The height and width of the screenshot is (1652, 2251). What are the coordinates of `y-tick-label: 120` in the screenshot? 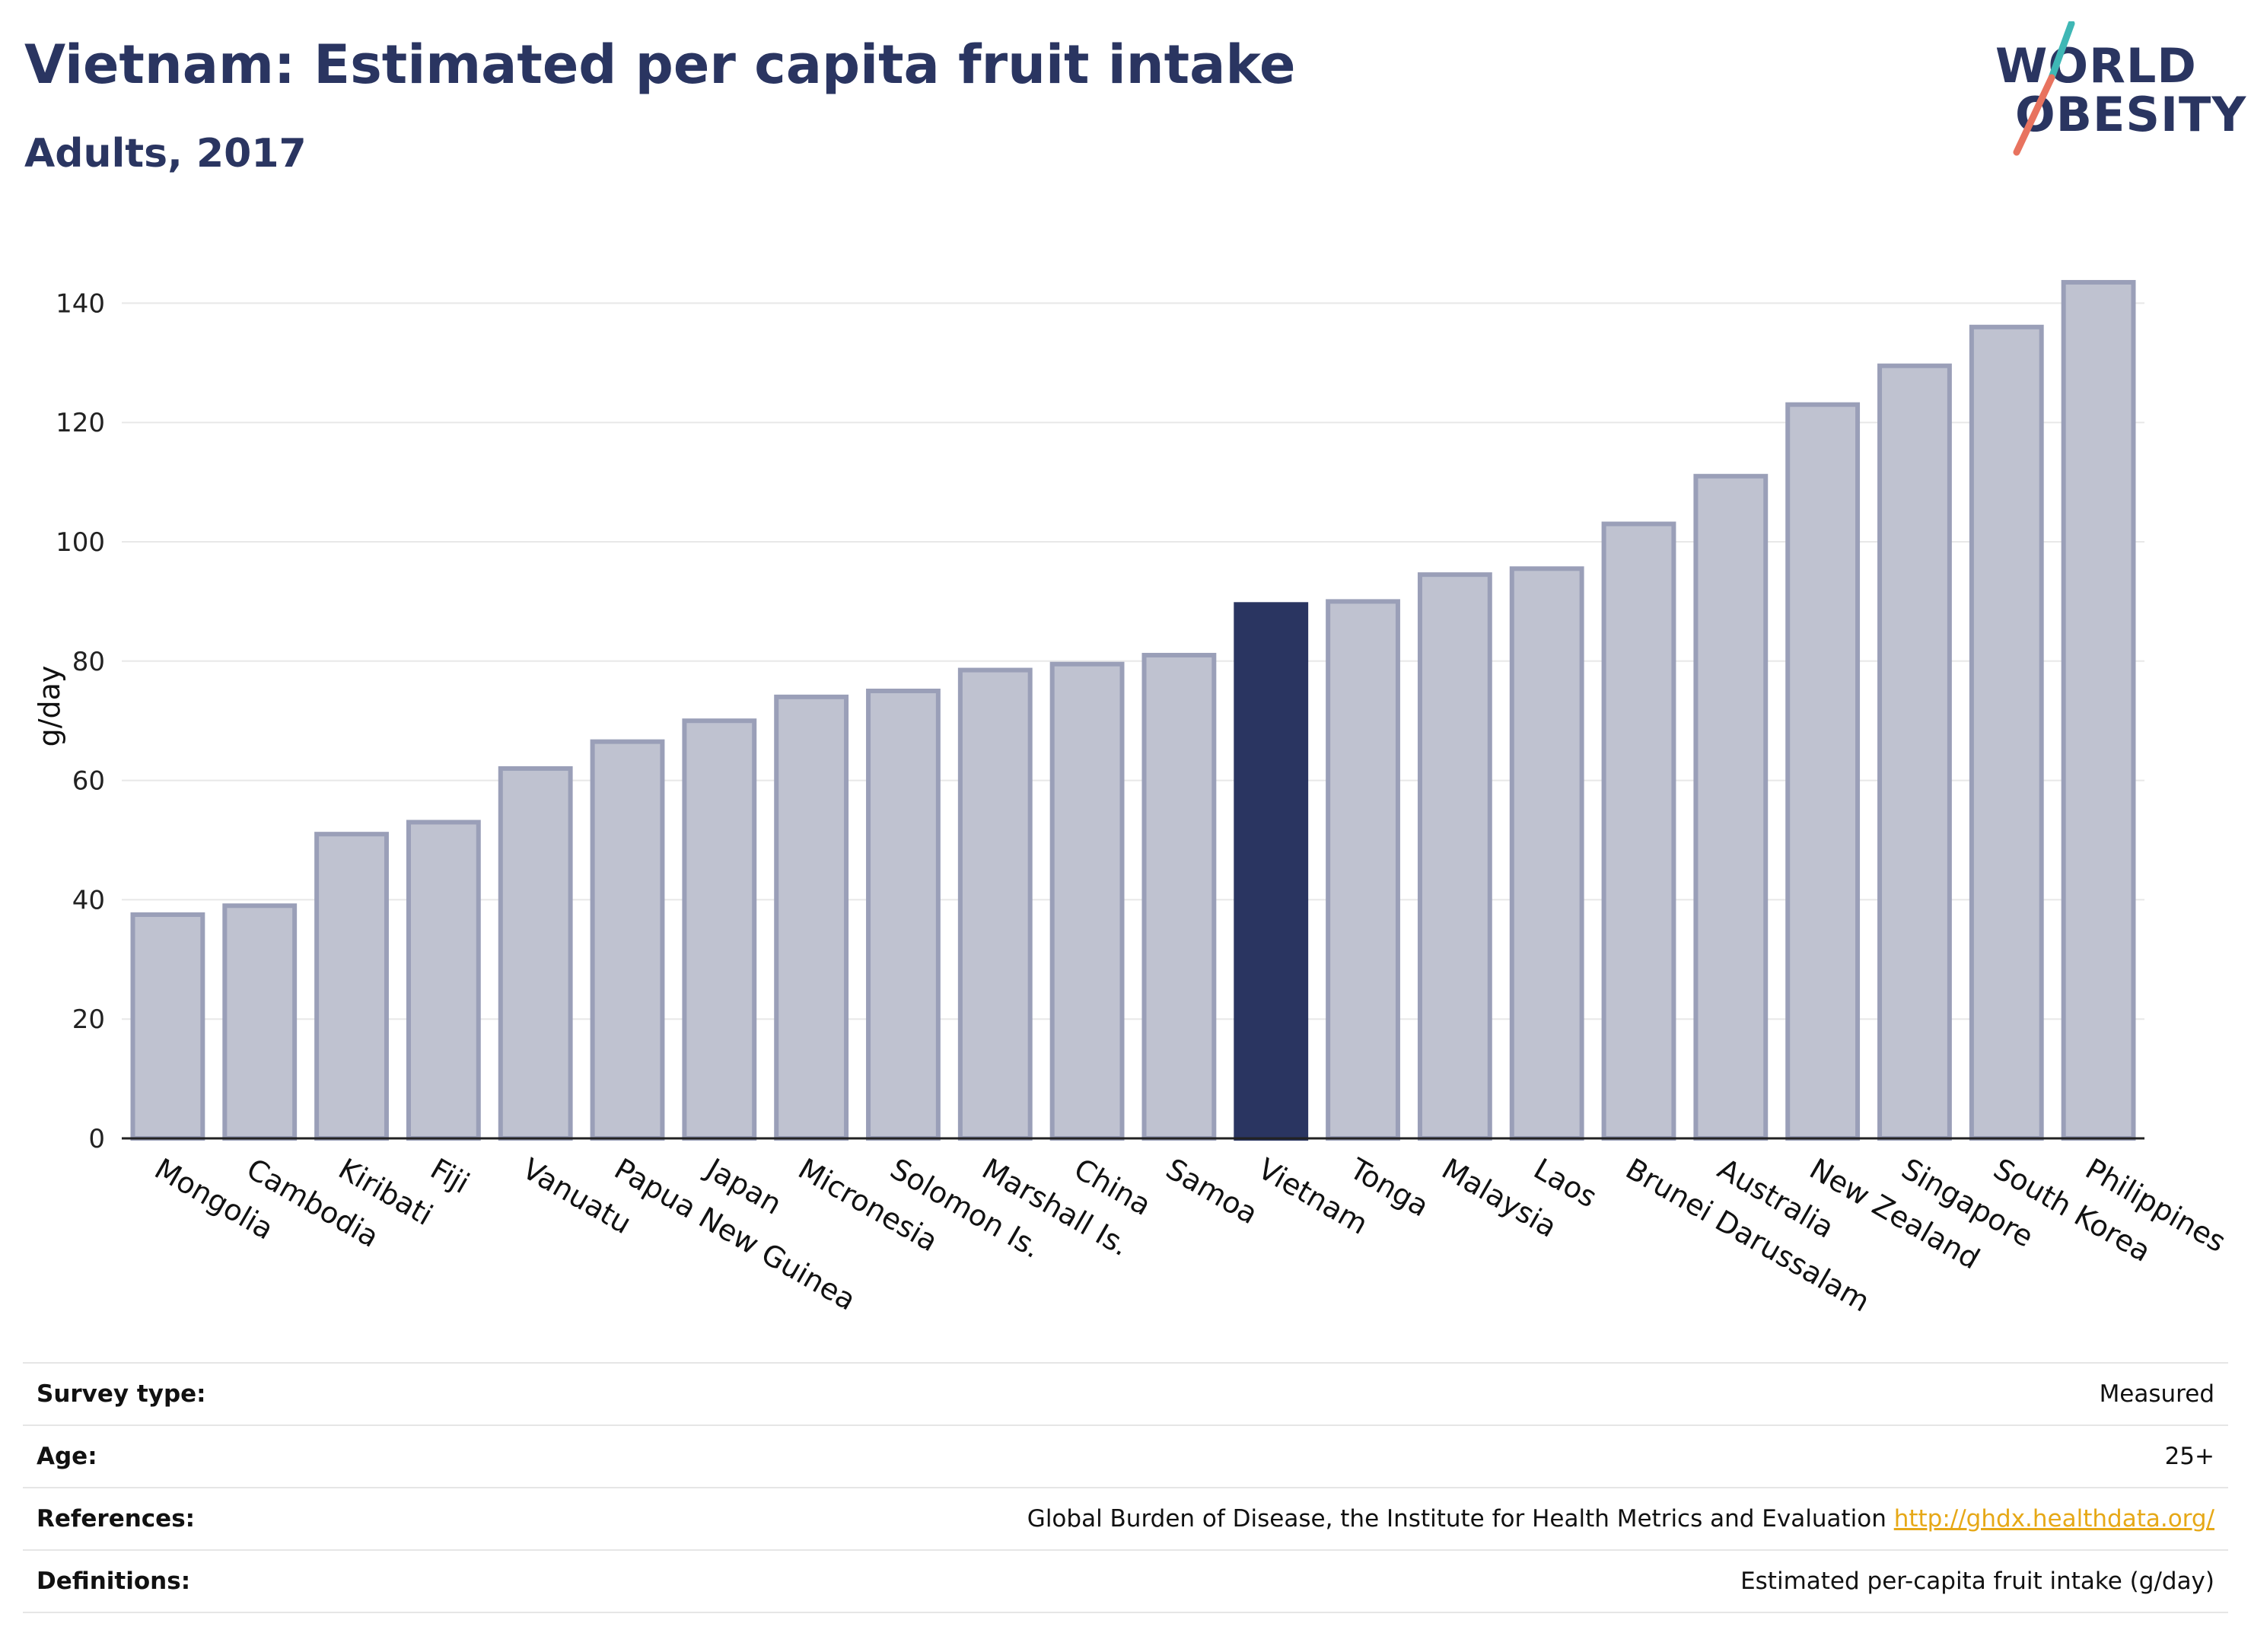 It's located at (80, 423).